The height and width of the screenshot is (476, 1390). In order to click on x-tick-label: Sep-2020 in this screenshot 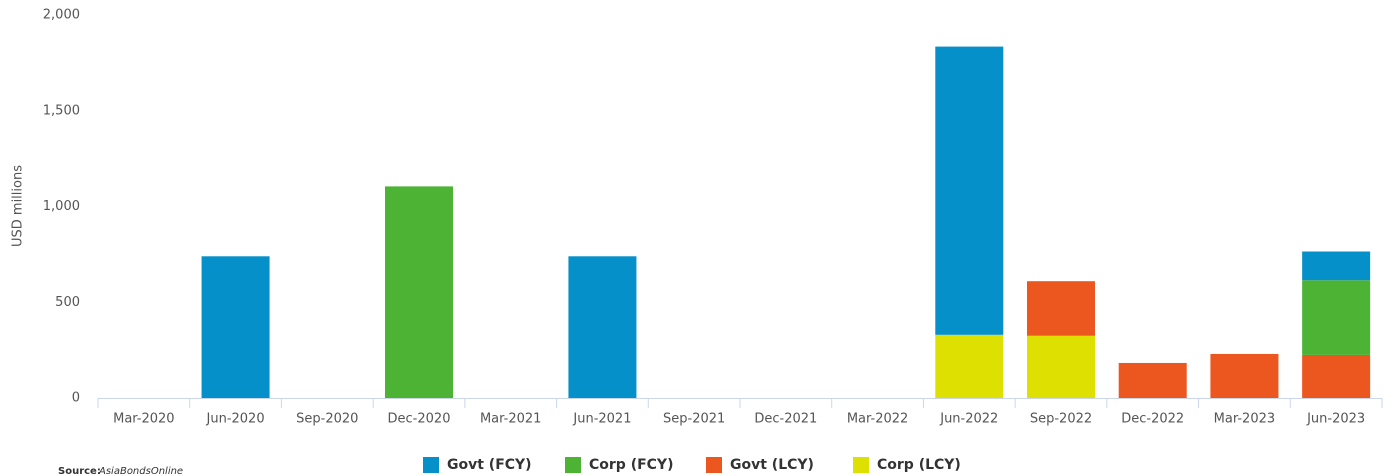, I will do `click(327, 419)`.